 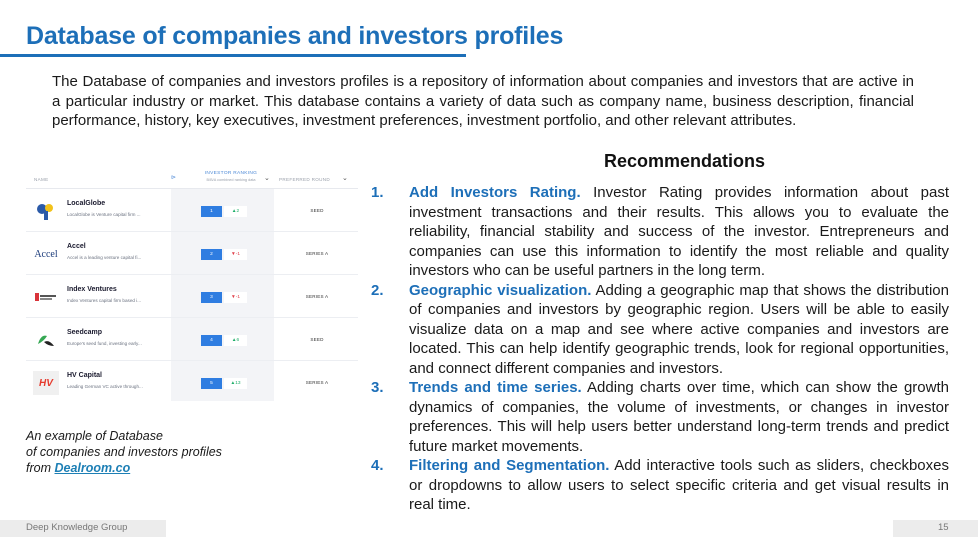 I want to click on item-heading: Filtering and Segmentation., so click(x=509, y=465).